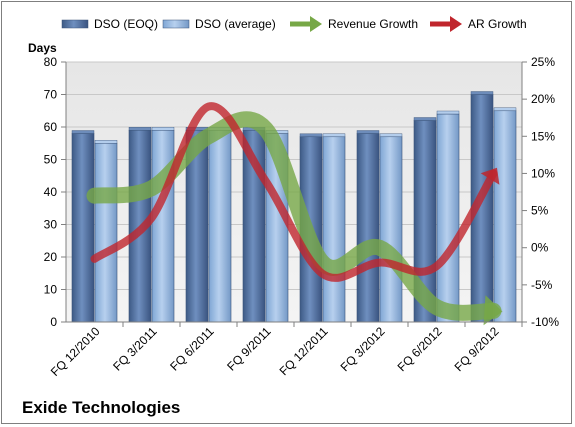 Image resolution: width=575 pixels, height=427 pixels. I want to click on x-tick-label: FQ 9/2011, so click(249, 349).